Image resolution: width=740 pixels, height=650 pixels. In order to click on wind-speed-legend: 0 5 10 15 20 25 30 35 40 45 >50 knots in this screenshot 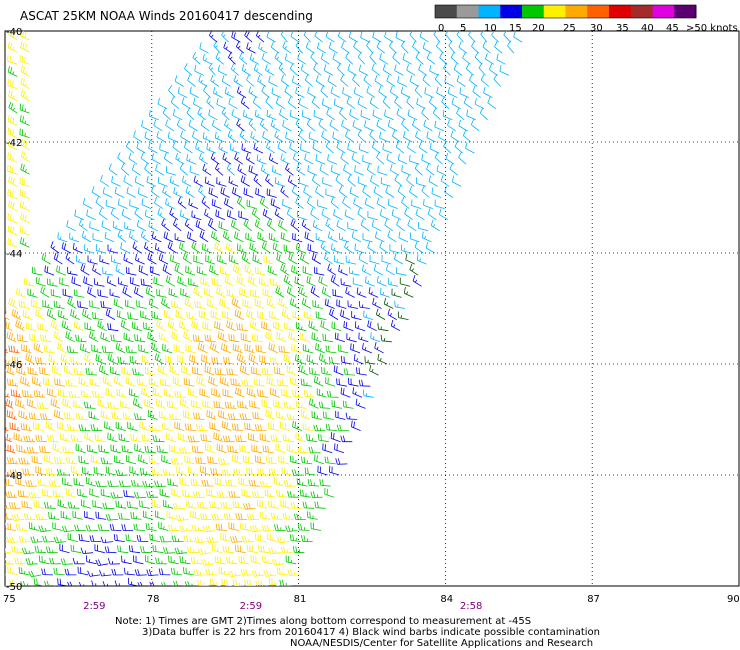, I will do `click(586, 19)`.